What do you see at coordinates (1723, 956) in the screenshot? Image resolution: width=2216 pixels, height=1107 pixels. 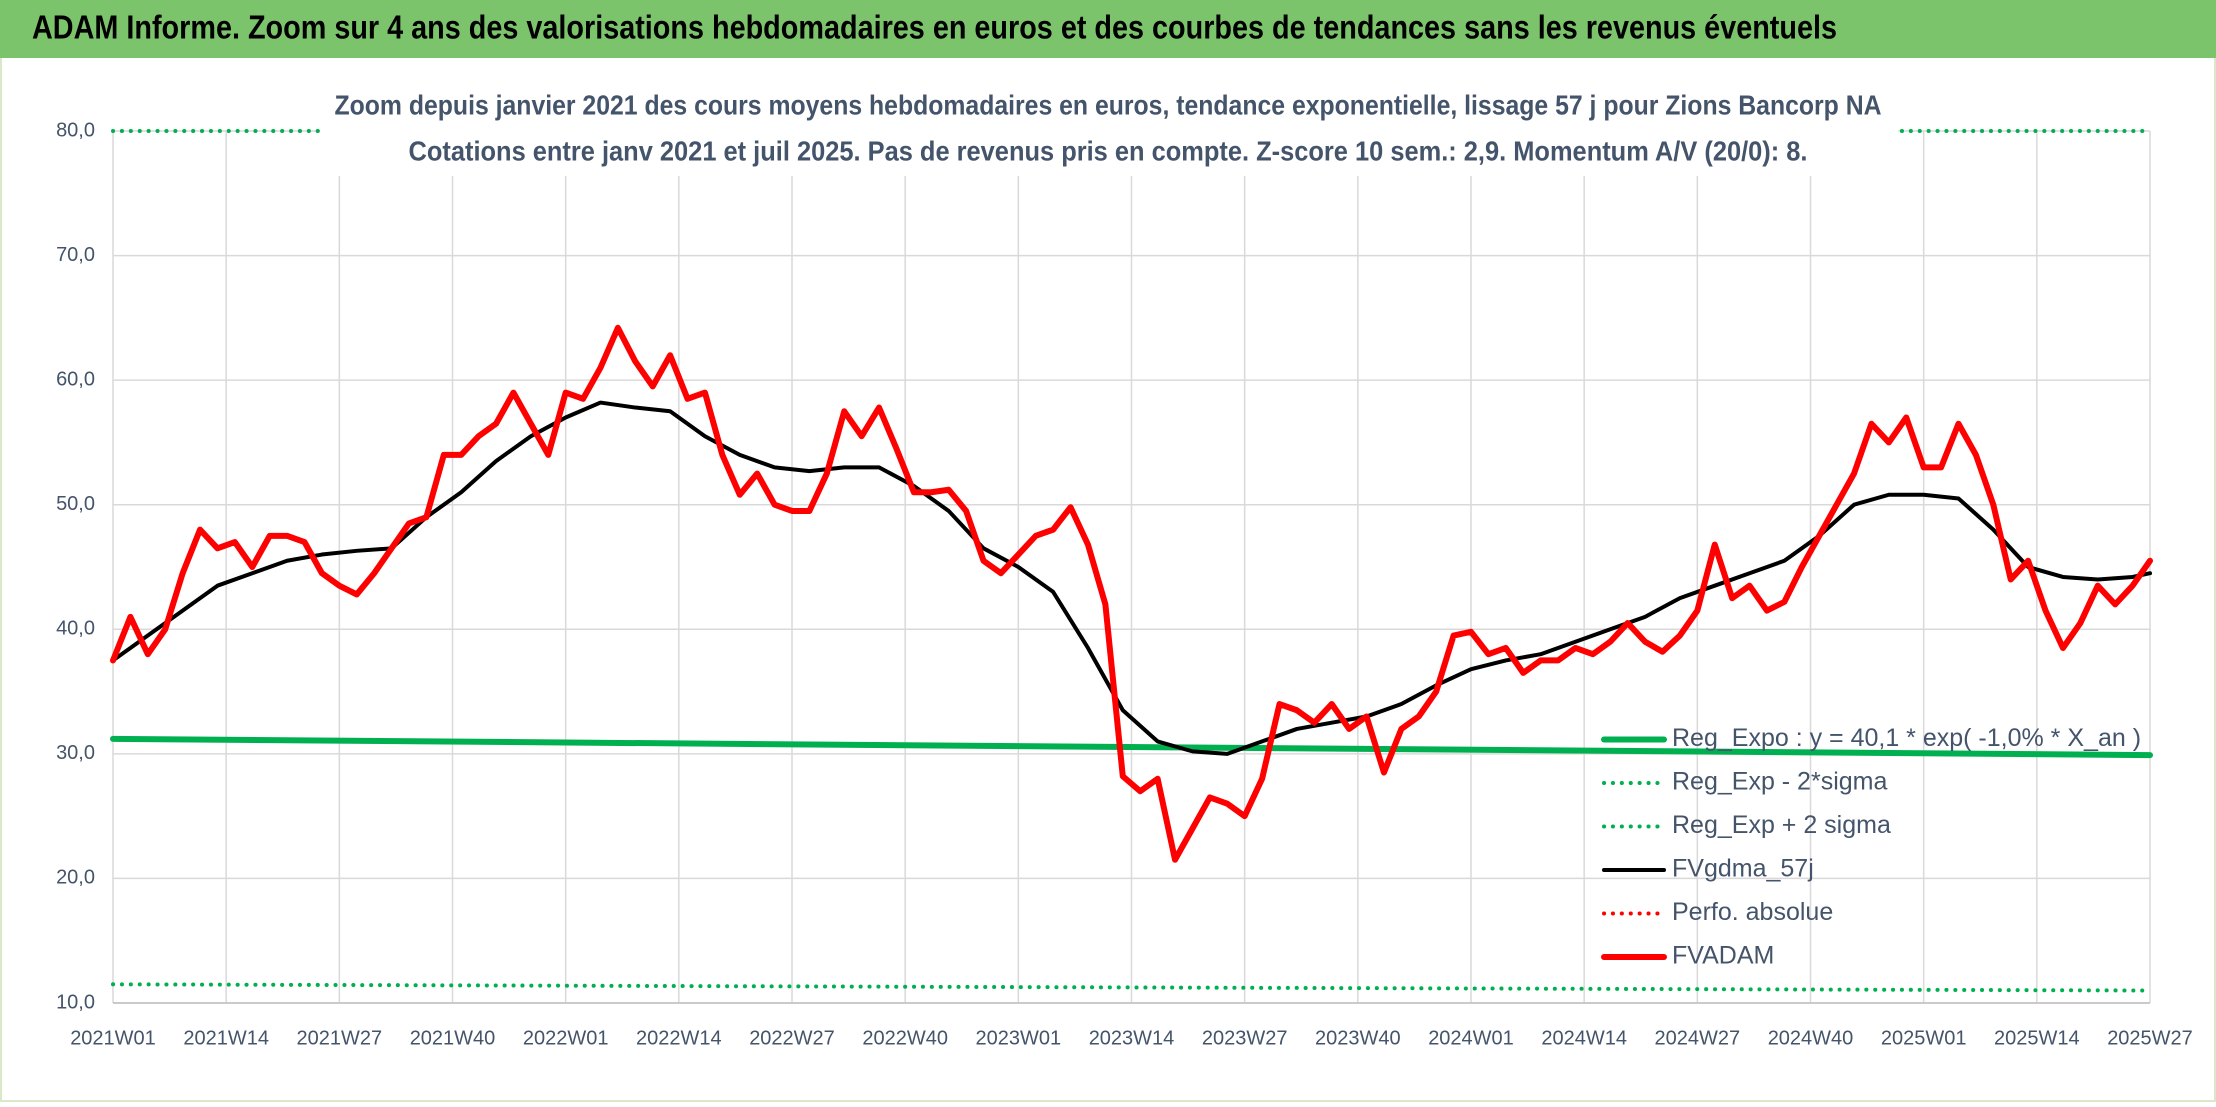 I see `legend-label: FVADAM` at bounding box center [1723, 956].